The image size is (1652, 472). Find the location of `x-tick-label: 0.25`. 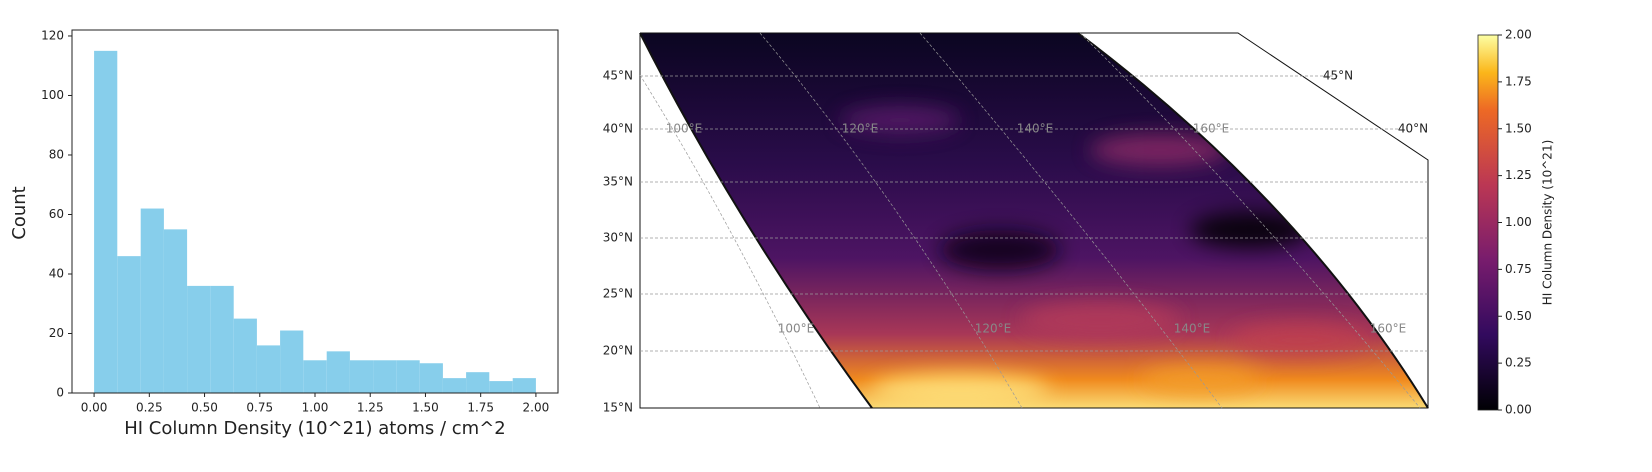

x-tick-label: 0.25 is located at coordinates (149, 408).